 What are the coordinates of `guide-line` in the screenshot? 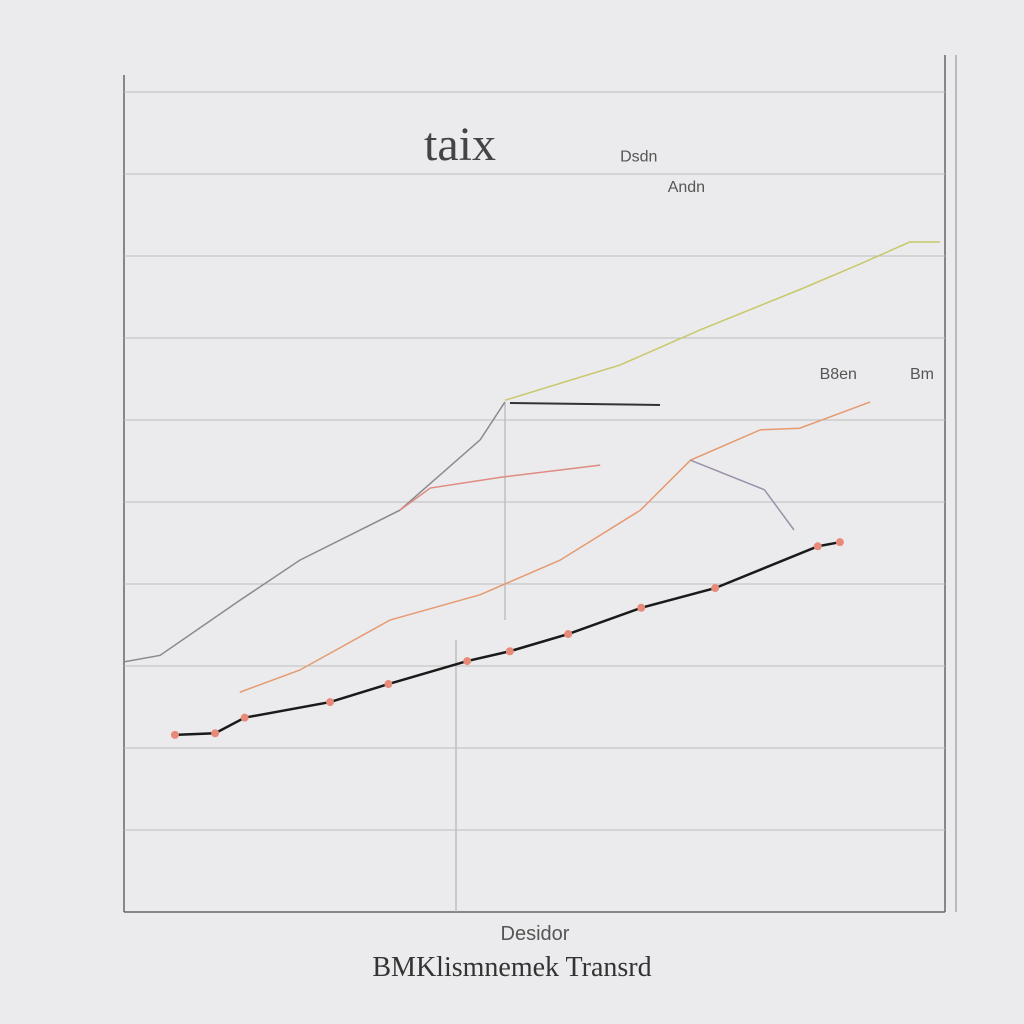 It's located at (585, 404).